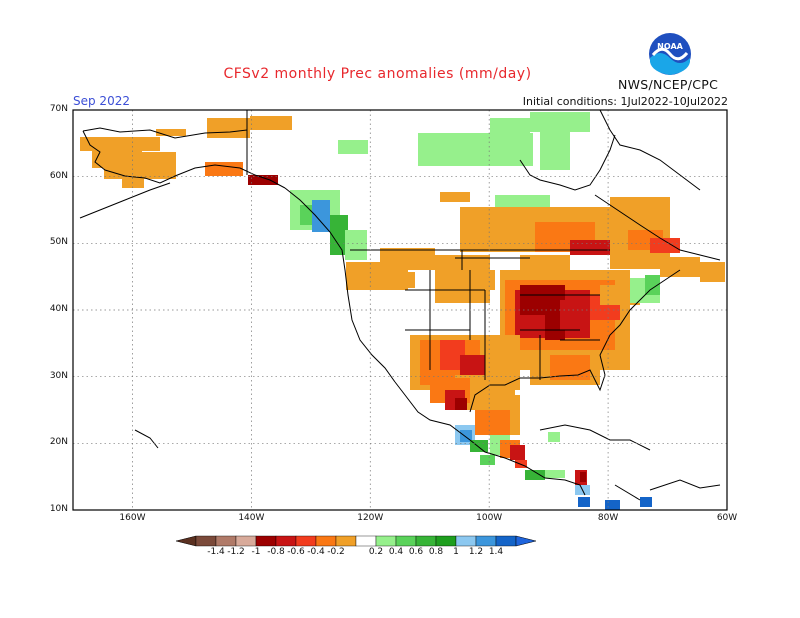 This screenshot has height=618, width=800. Describe the element at coordinates (58, 509) in the screenshot. I see `lat-tick-label: 10N` at that location.